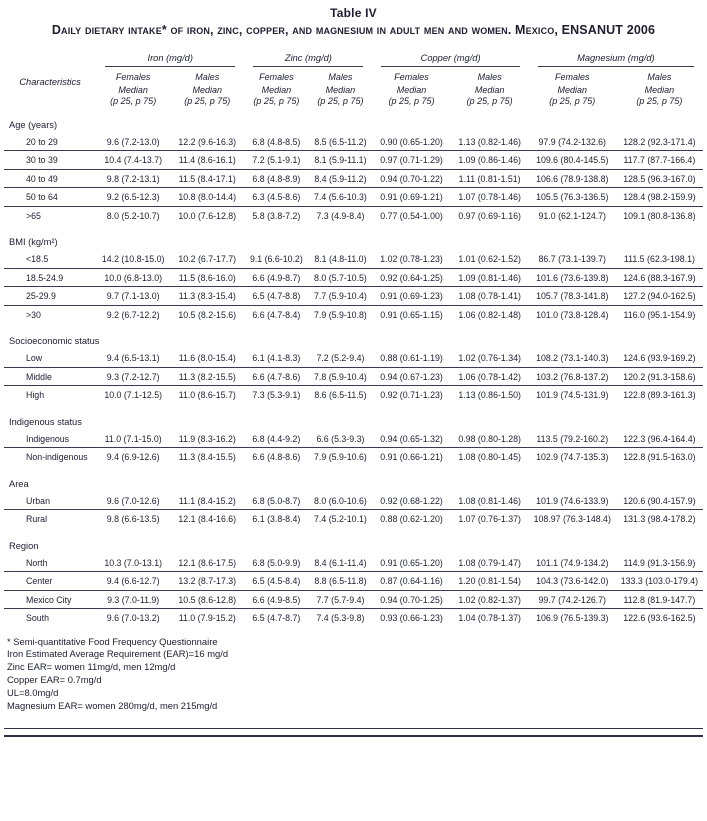 This screenshot has width=707, height=821. I want to click on value-cell: 6.6 (4.8-8.6), so click(276, 457).